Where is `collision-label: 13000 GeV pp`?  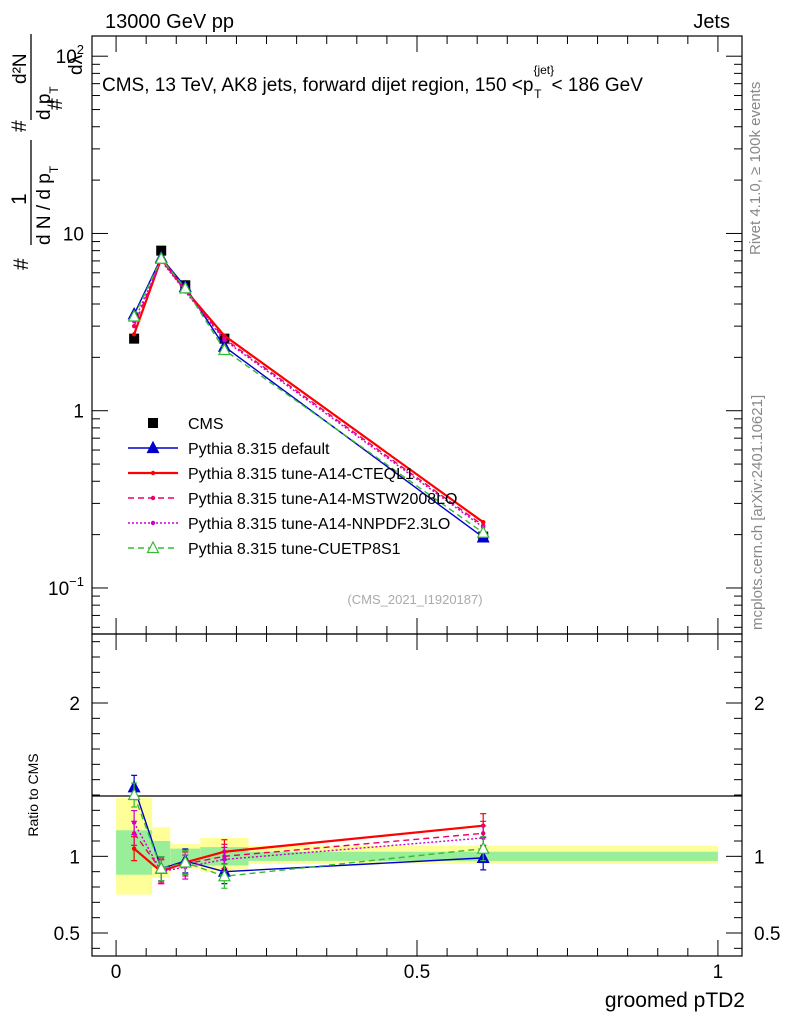 collision-label: 13000 GeV pp is located at coordinates (169, 22).